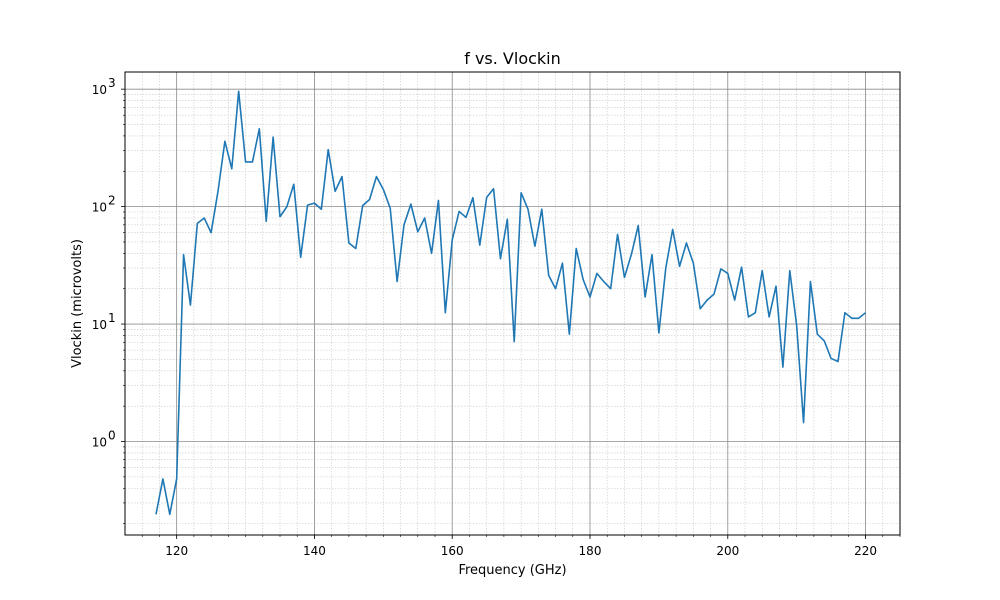  Describe the element at coordinates (512, 58) in the screenshot. I see `chart-title: f vs. Vlockin` at that location.